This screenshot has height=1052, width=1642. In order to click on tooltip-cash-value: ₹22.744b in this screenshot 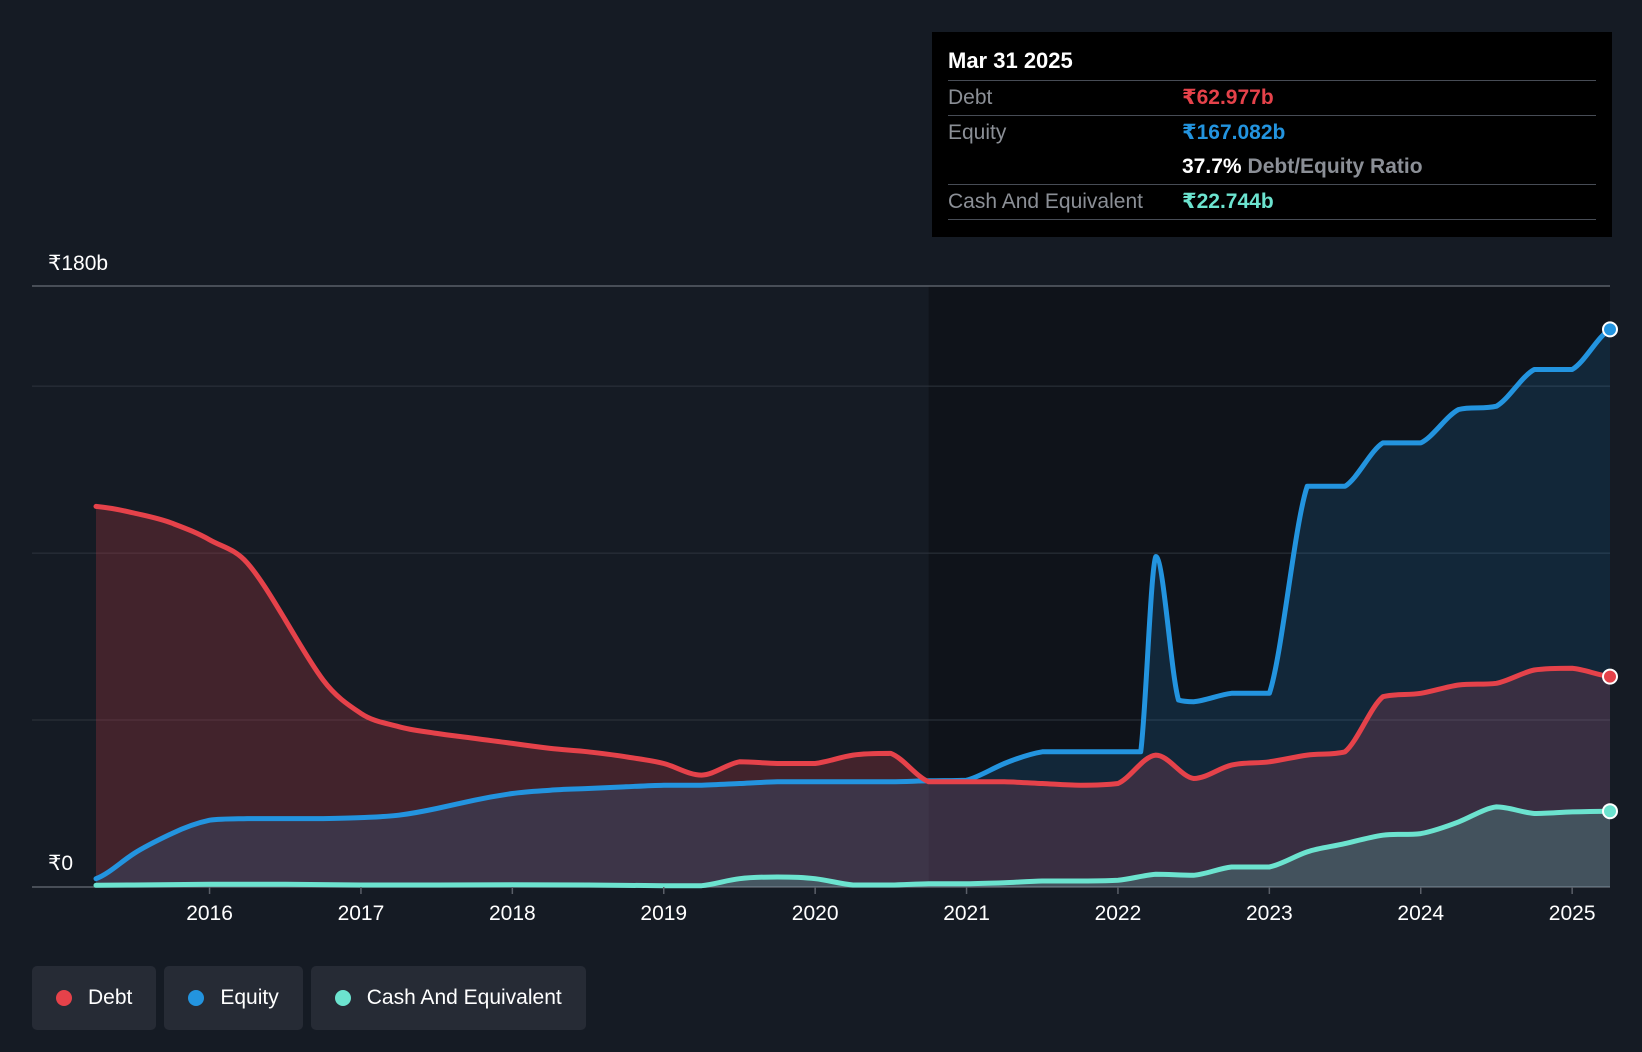, I will do `click(1228, 201)`.